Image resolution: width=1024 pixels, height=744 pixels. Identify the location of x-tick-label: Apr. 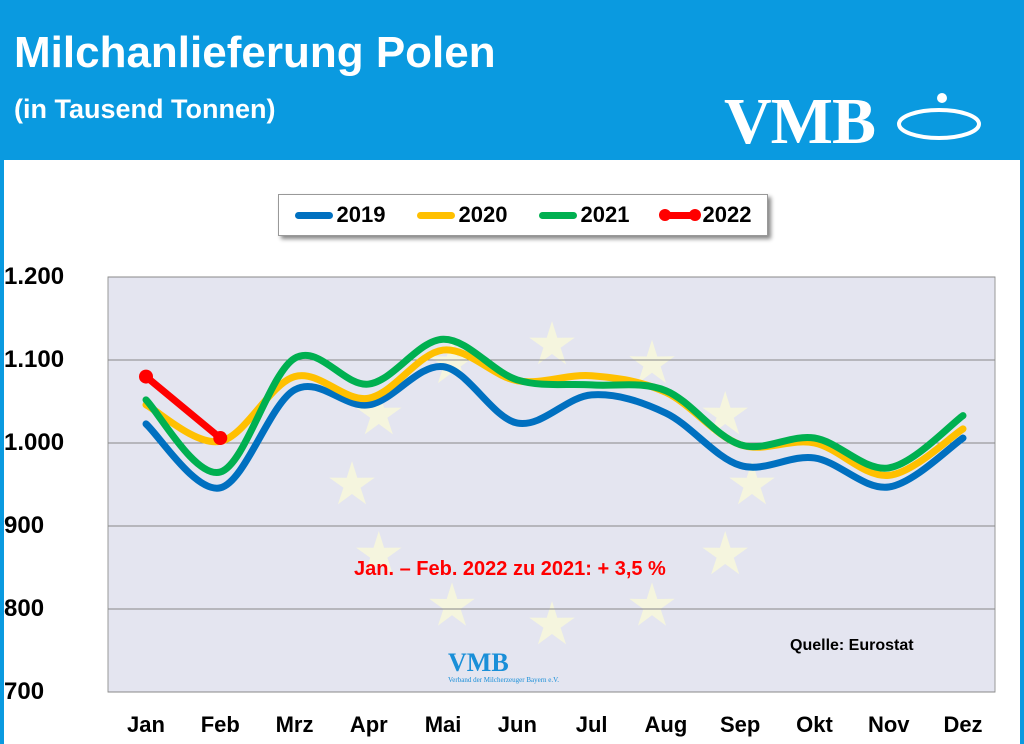
(368, 724).